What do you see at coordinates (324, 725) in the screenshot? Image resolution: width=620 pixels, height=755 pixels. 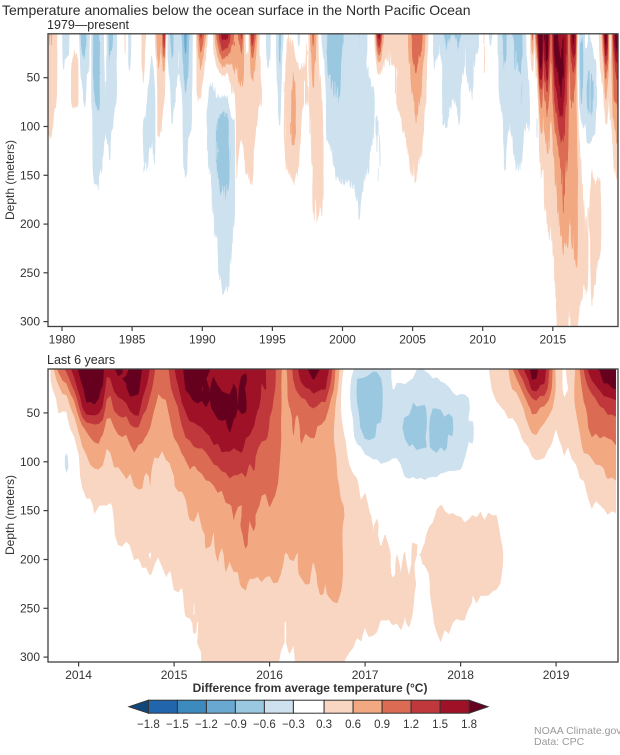 I see `svg-text: 0.3` at bounding box center [324, 725].